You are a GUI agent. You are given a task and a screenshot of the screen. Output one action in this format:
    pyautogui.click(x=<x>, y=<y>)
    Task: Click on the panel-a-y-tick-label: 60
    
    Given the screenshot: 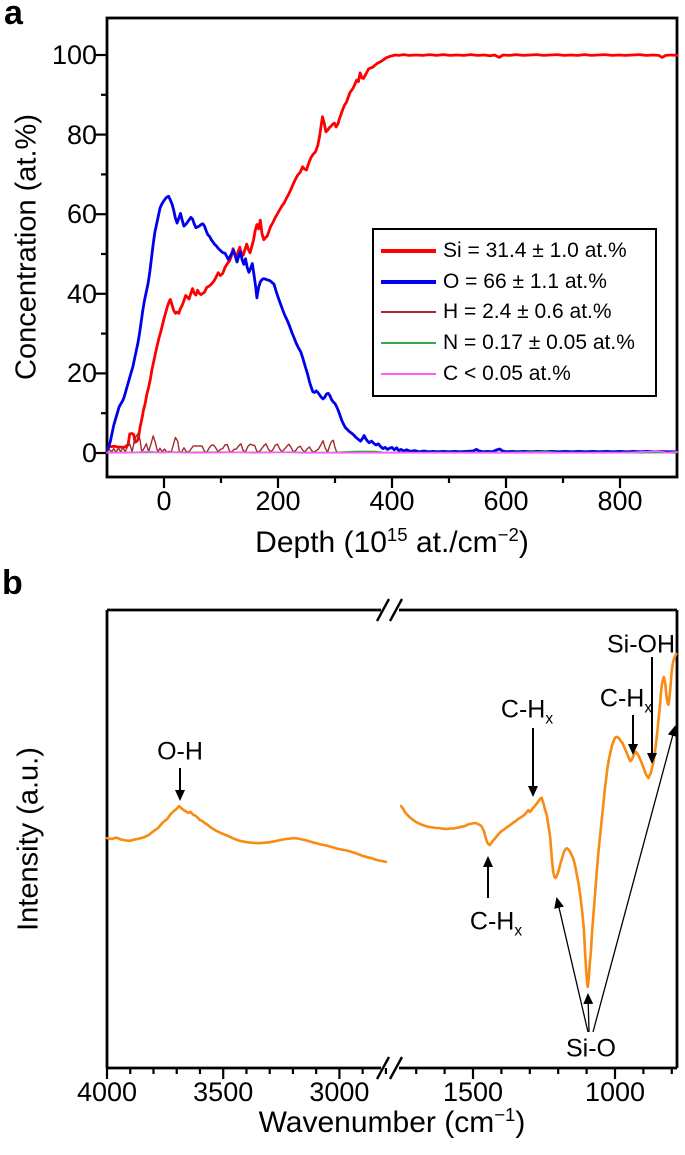 What is the action you would take?
    pyautogui.click(x=81, y=214)
    